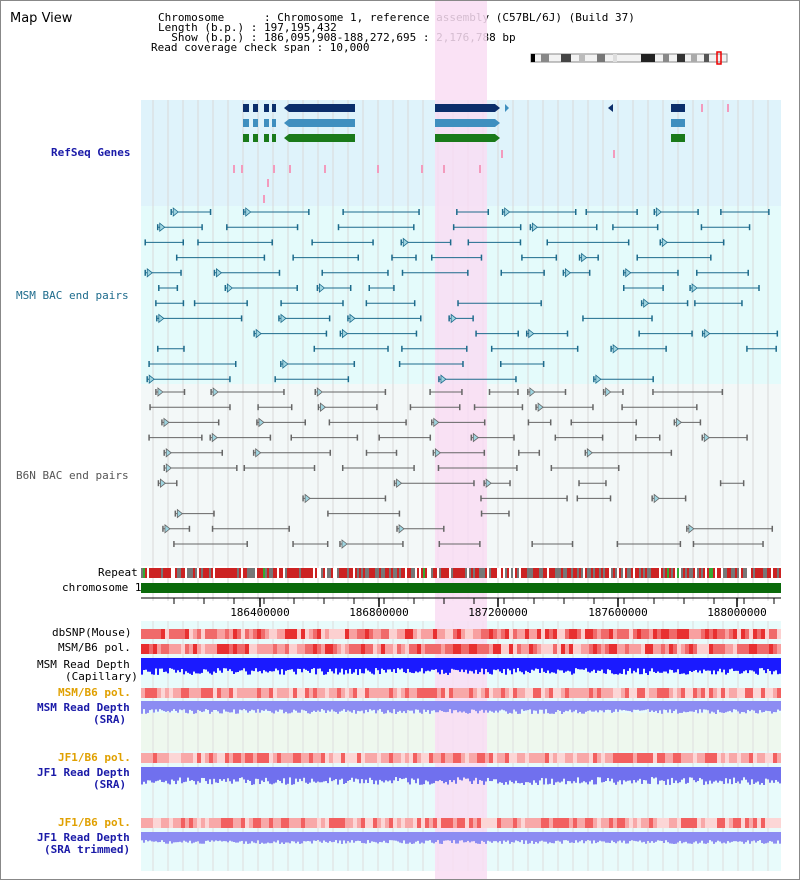 Image resolution: width=800 pixels, height=880 pixels. Describe the element at coordinates (110, 784) in the screenshot. I see `label-jf1-depth-sra-2: (SRA)` at that location.